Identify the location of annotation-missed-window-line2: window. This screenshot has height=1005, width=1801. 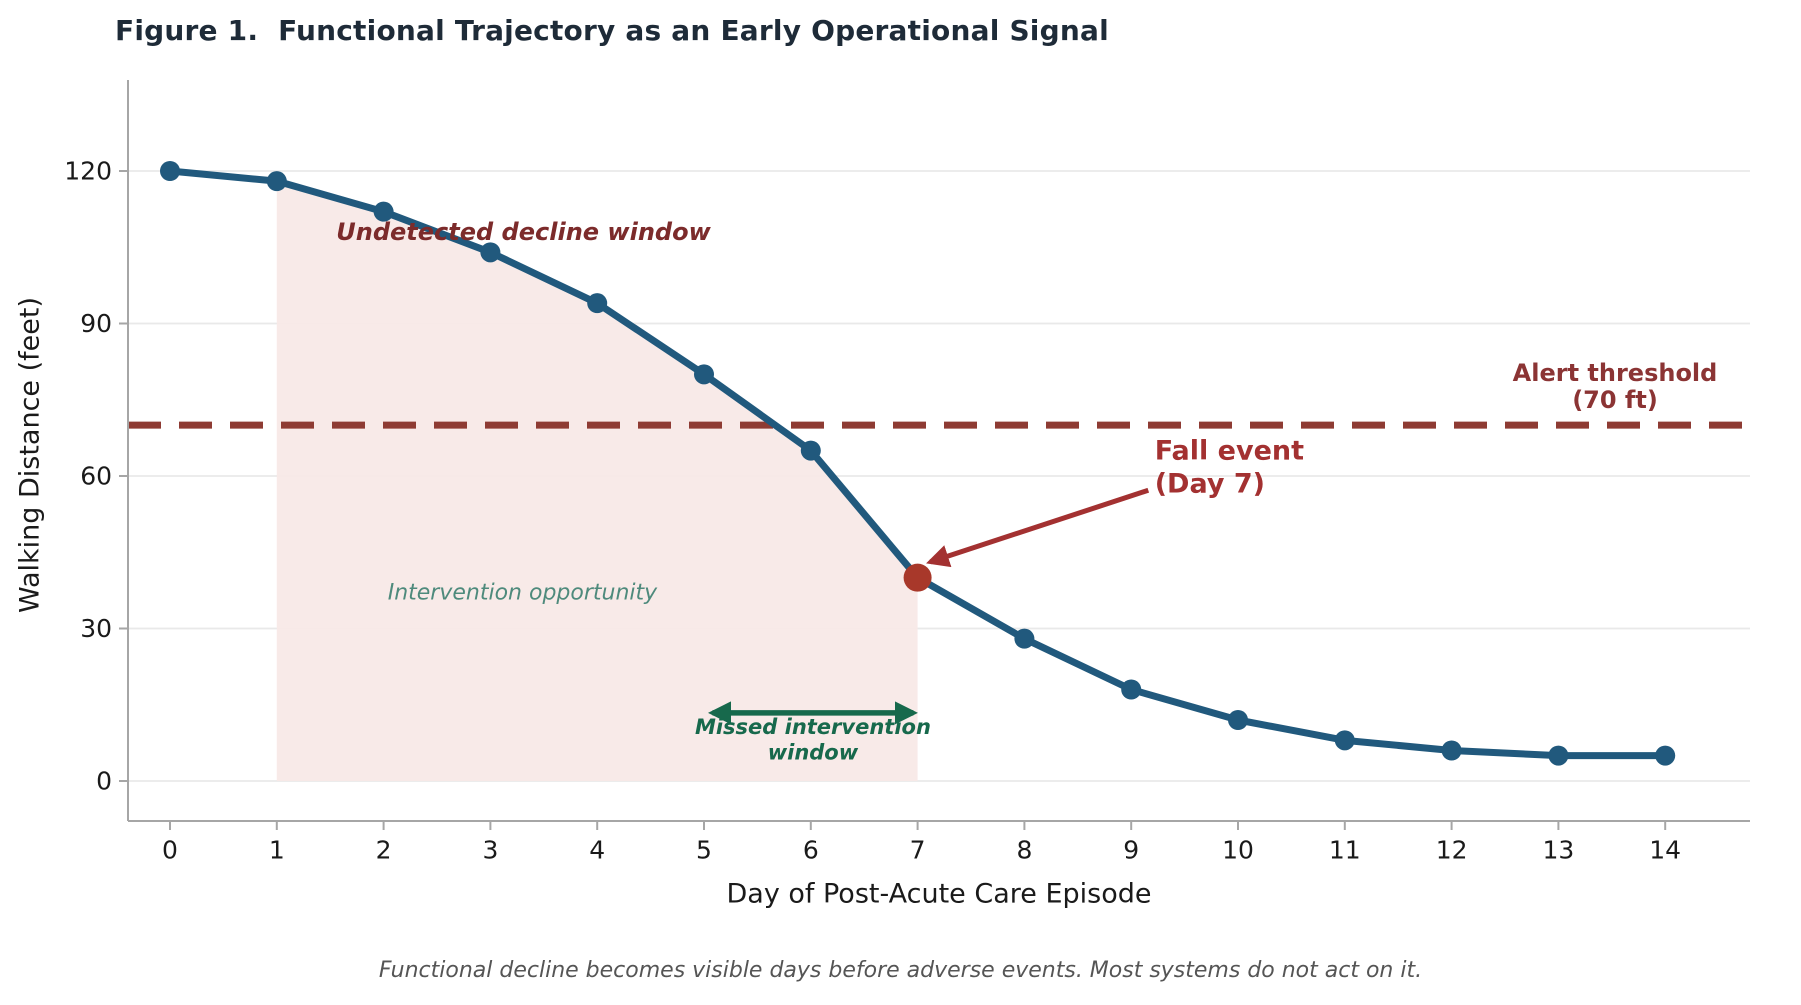
(813, 753).